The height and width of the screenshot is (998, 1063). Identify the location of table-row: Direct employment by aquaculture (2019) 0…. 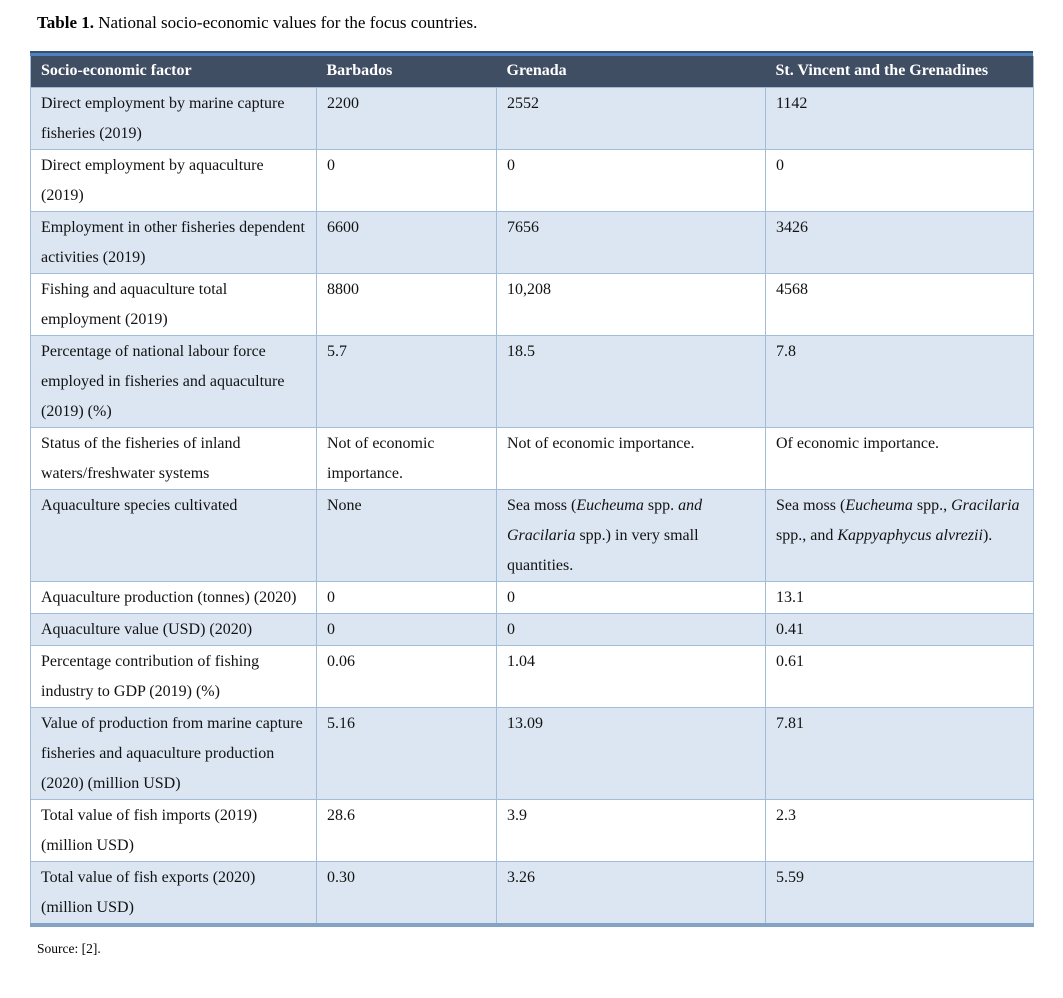
(532, 180).